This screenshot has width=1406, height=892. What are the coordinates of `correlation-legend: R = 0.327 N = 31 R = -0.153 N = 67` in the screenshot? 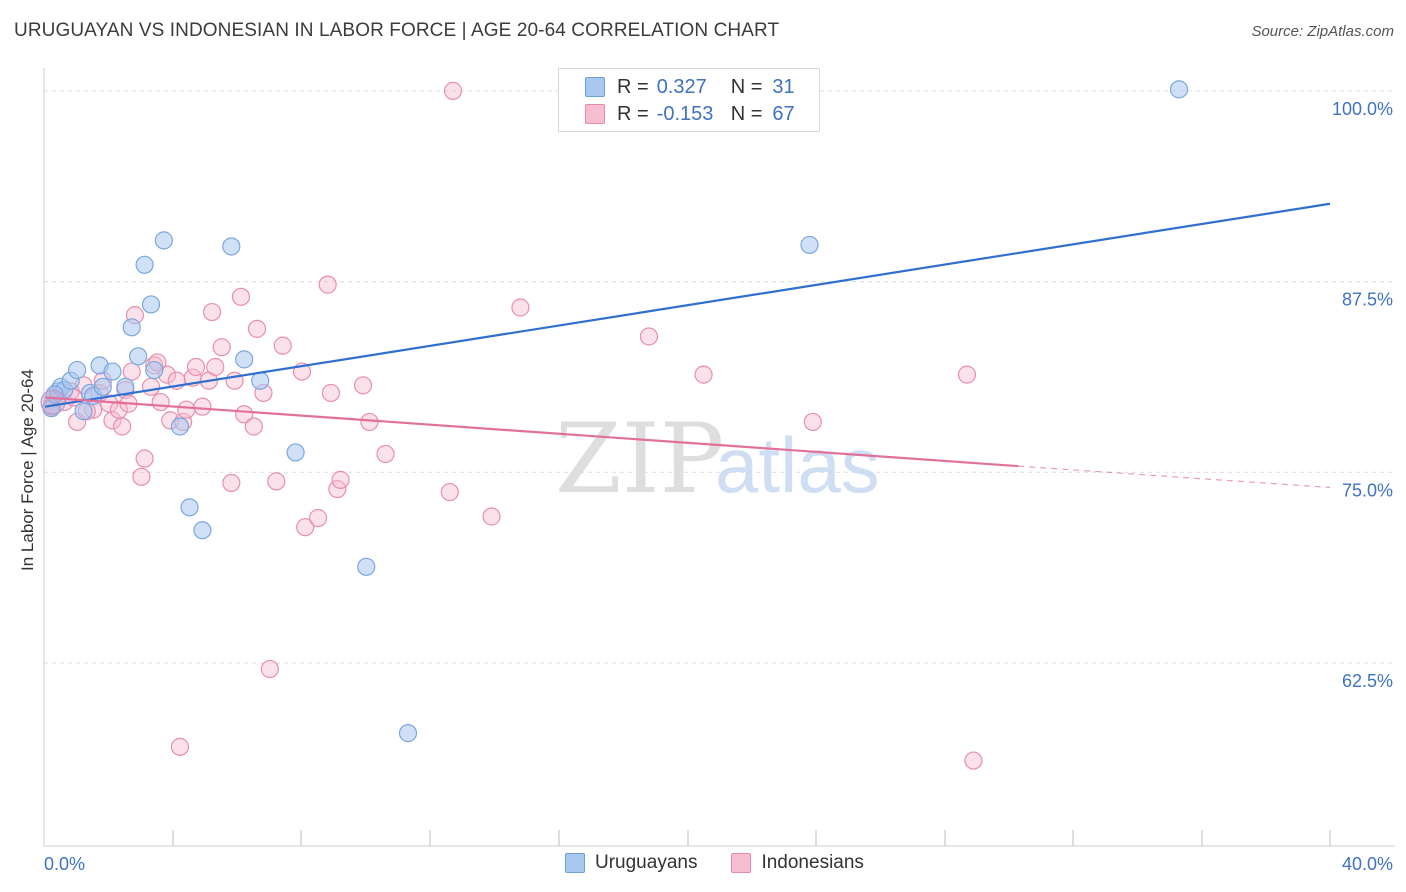 It's located at (689, 100).